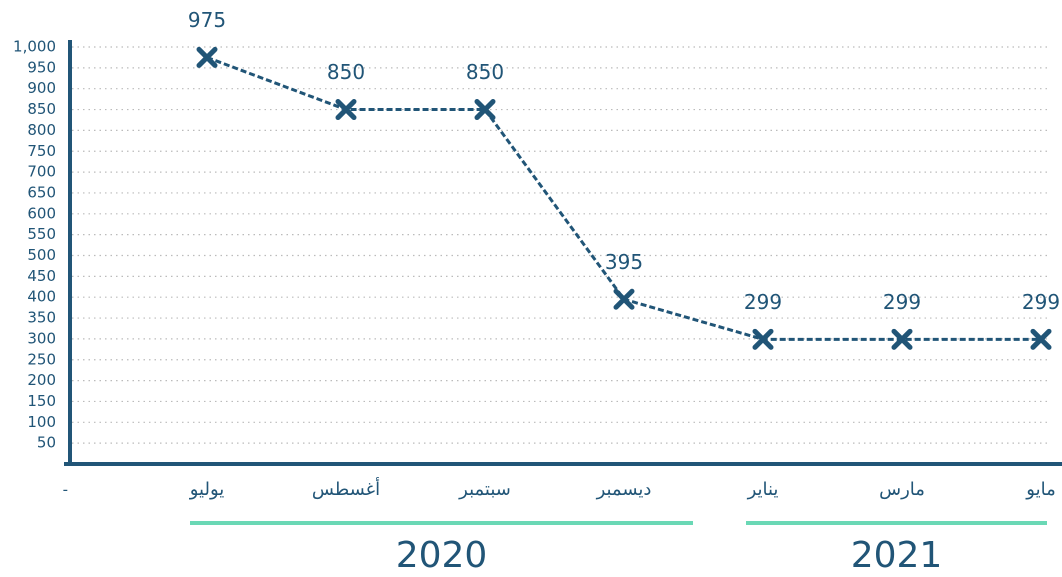 The width and height of the screenshot is (1062, 577). What do you see at coordinates (41, 255) in the screenshot?
I see `y-tick-label: 500` at bounding box center [41, 255].